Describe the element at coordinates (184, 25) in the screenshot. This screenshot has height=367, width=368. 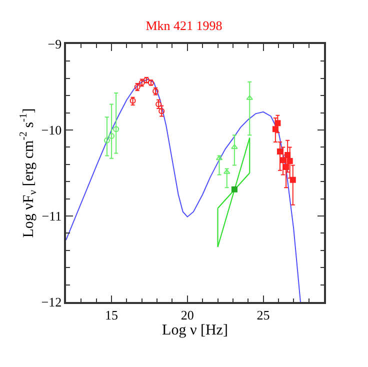
I see `chart-title: Mkn 421 1998` at that location.